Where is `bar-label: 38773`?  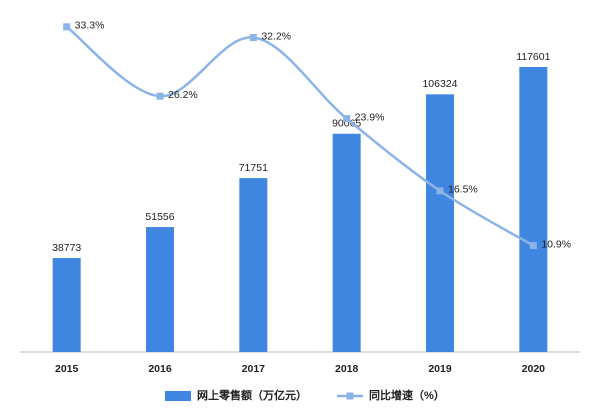
bar-label: 38773 is located at coordinates (66, 248).